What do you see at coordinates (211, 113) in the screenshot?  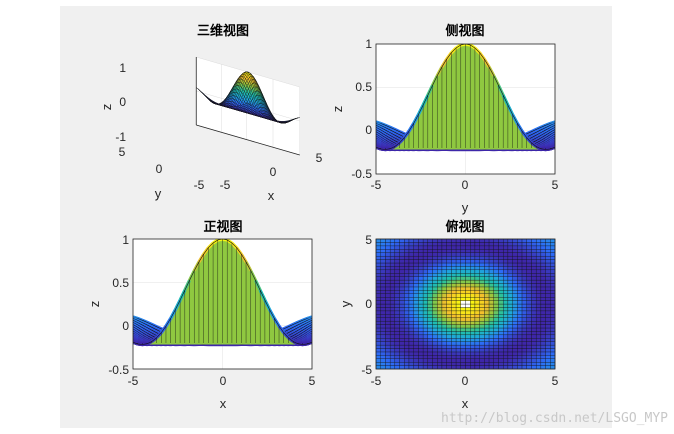 I see `subplot-3d-view: 三维视图 1 0 -1 5 0 -5 -5 0 5 z y x` at bounding box center [211, 113].